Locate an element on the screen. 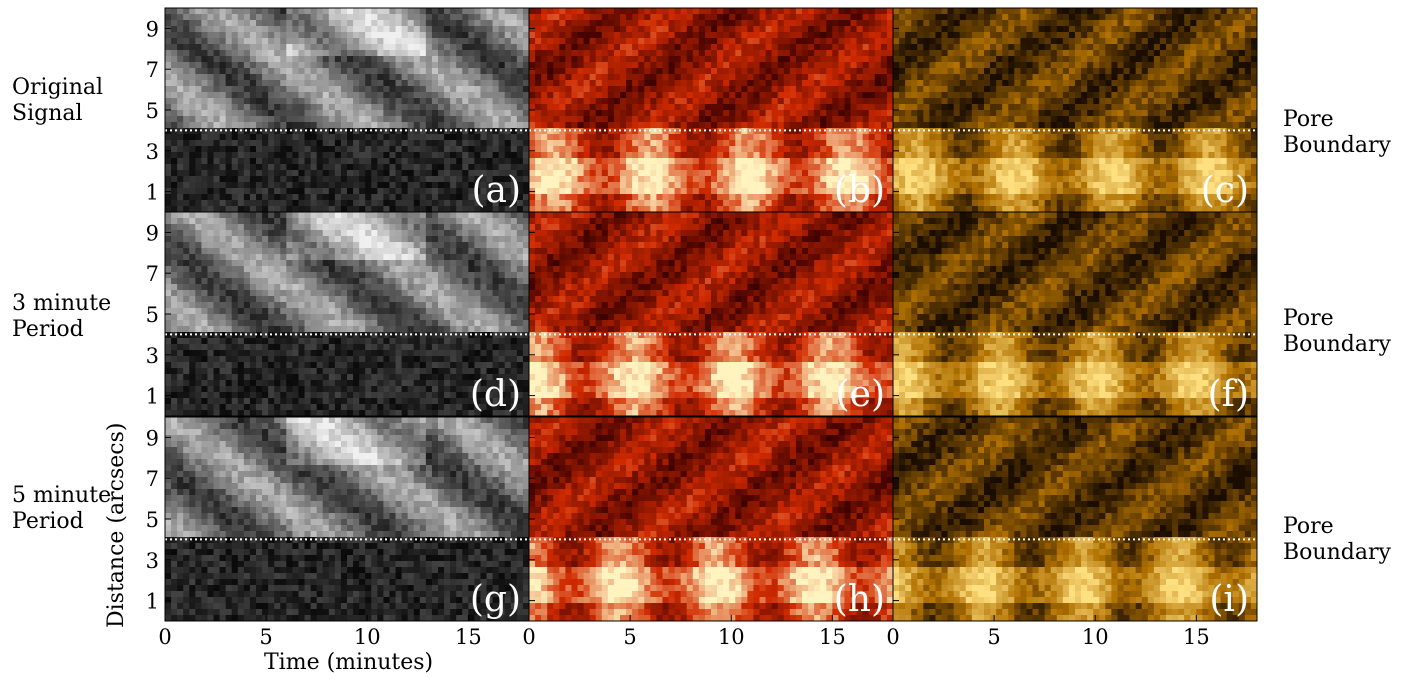  row-label-line2: Signal is located at coordinates (47, 113).